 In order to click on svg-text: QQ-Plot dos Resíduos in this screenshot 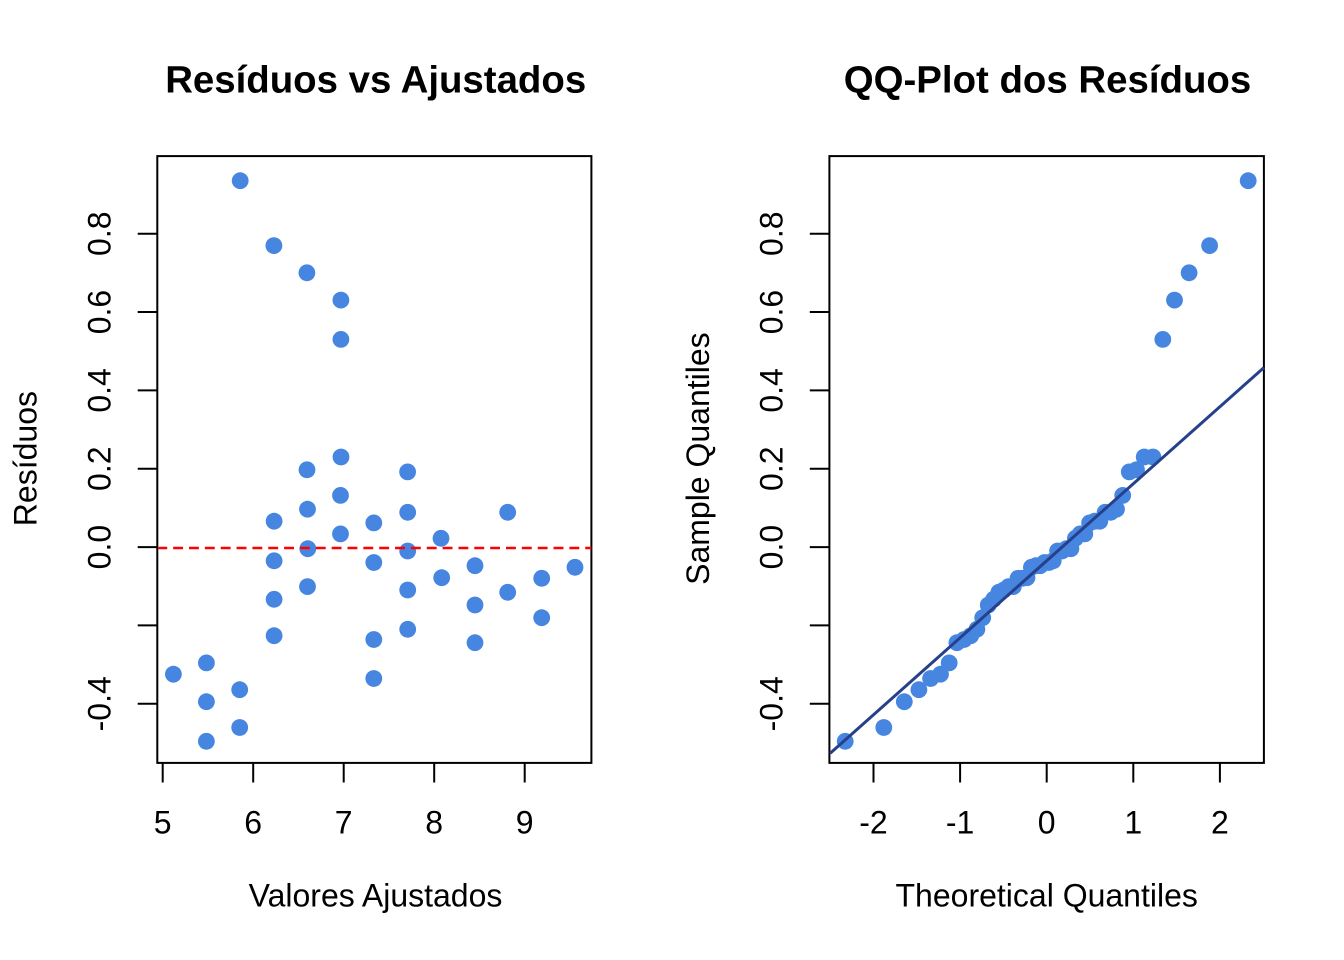, I will do `click(1047, 79)`.